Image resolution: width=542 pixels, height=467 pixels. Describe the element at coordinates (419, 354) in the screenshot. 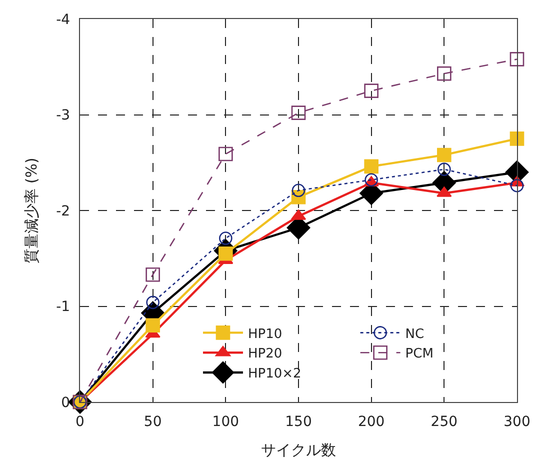

I see `legend-label: PCM` at that location.